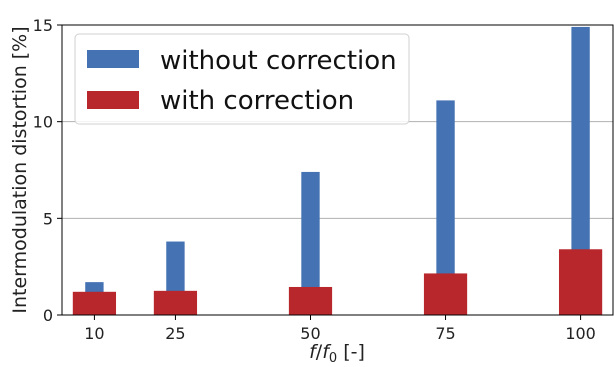  Describe the element at coordinates (43, 25) in the screenshot. I see `y-tick-label: 15` at that location.